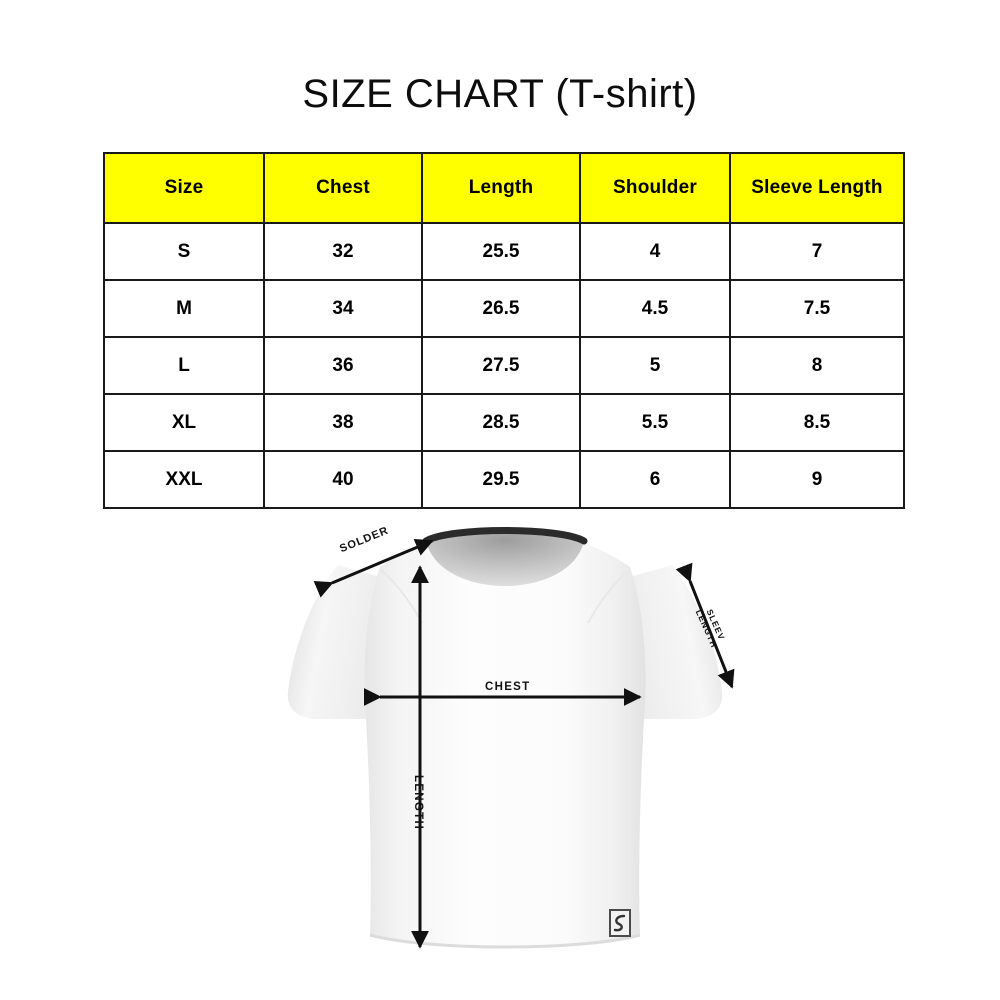 This screenshot has height=1000, width=1000. What do you see at coordinates (505, 559) in the screenshot?
I see `neck-opening` at bounding box center [505, 559].